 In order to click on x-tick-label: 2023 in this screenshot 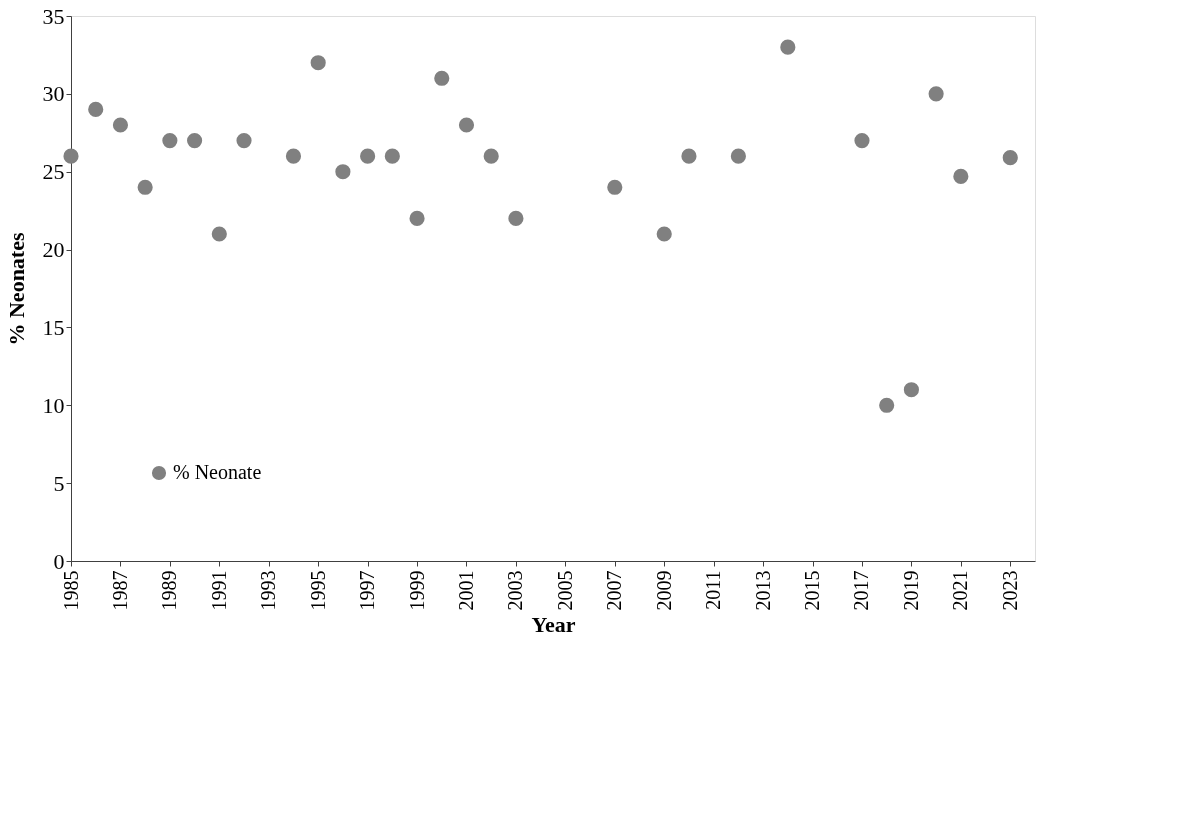, I will do `click(1009, 590)`.